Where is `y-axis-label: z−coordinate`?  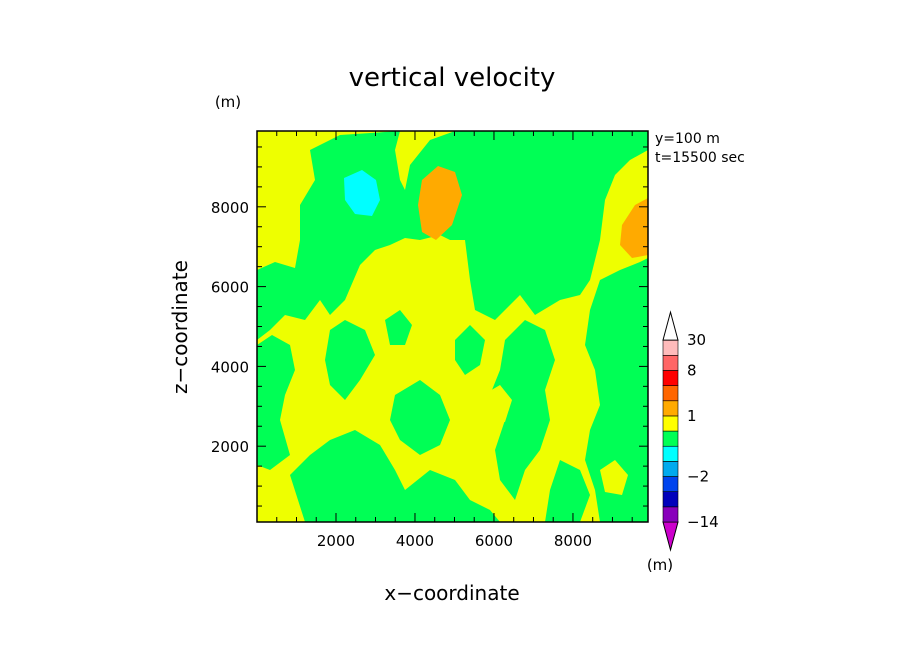
y-axis-label: z−coordinate is located at coordinates (180, 327).